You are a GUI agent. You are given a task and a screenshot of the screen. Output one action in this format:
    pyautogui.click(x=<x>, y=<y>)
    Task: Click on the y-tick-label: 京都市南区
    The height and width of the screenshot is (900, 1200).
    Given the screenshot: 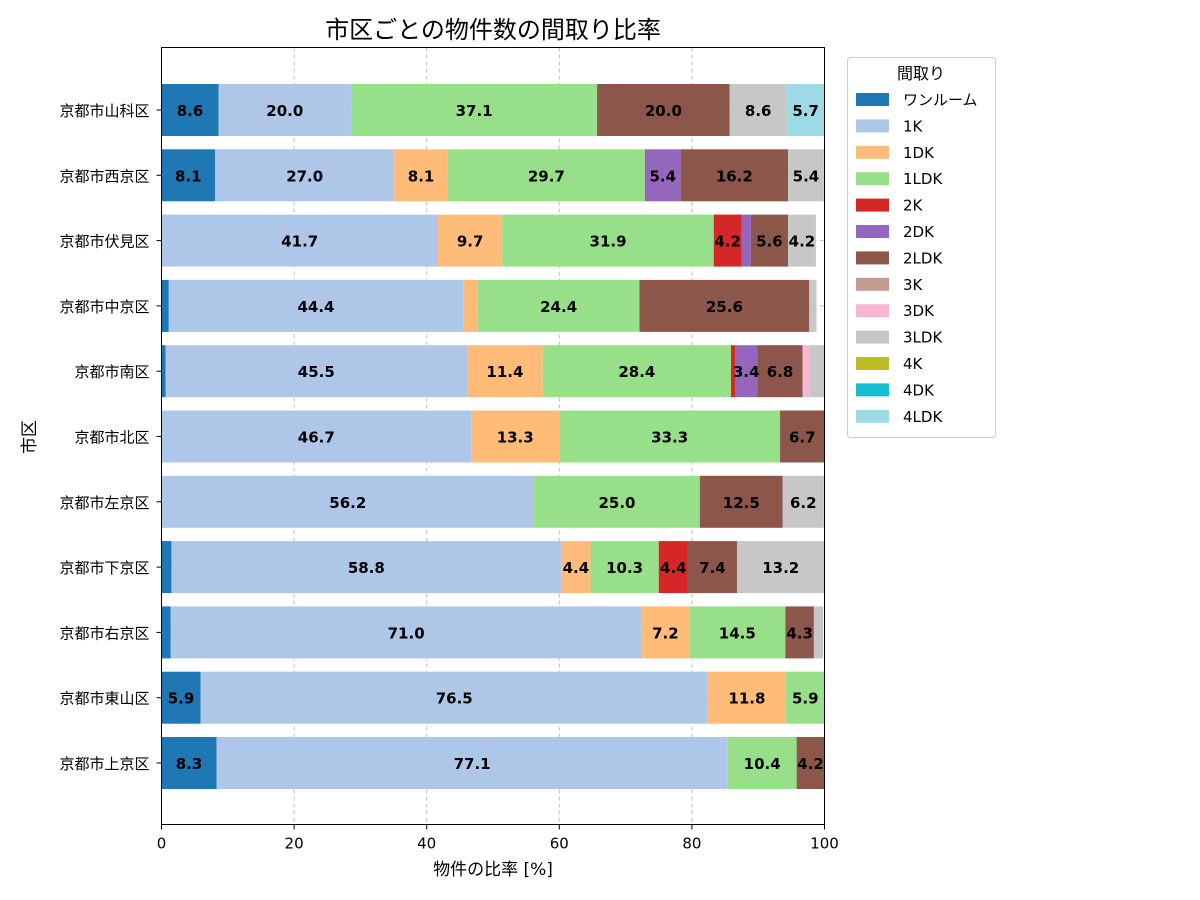 What is the action you would take?
    pyautogui.click(x=111, y=372)
    